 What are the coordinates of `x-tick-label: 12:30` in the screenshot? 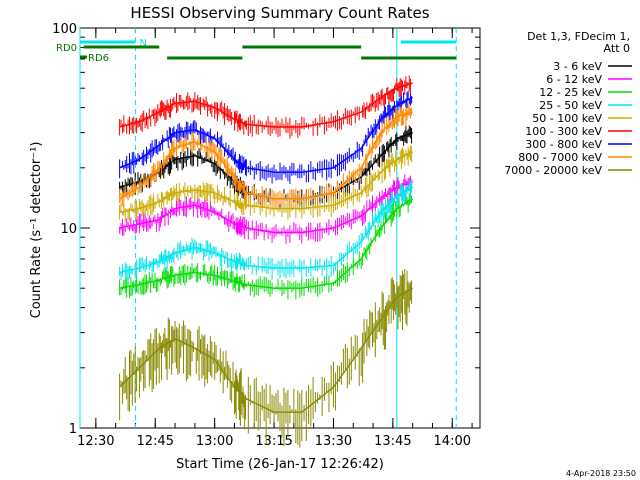 It's located at (95, 441).